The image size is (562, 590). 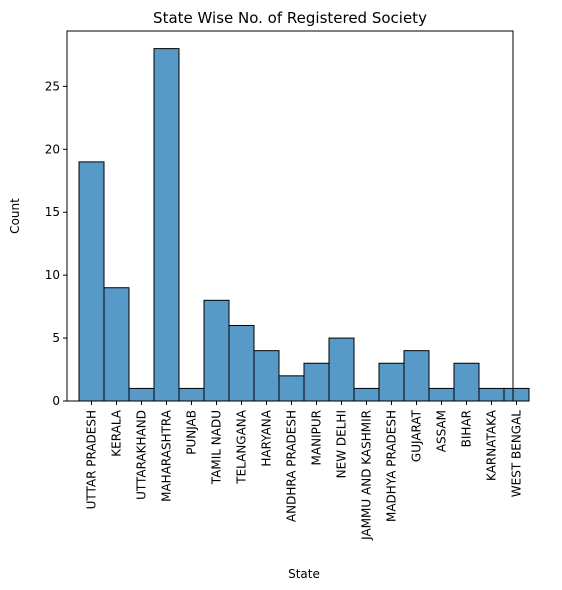 What do you see at coordinates (217, 447) in the screenshot?
I see `x-tick-label: TAMIL NADU` at bounding box center [217, 447].